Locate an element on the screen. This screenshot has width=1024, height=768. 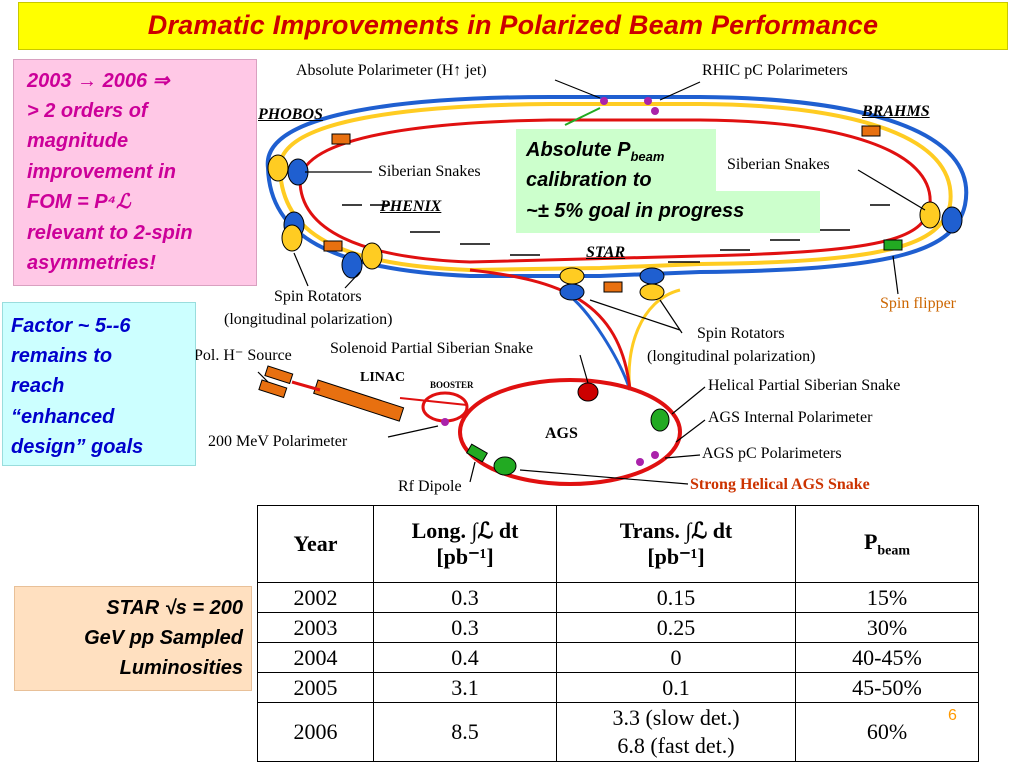
table-row: 2005 3.1 0.1 45-50% is located at coordinates (618, 687).